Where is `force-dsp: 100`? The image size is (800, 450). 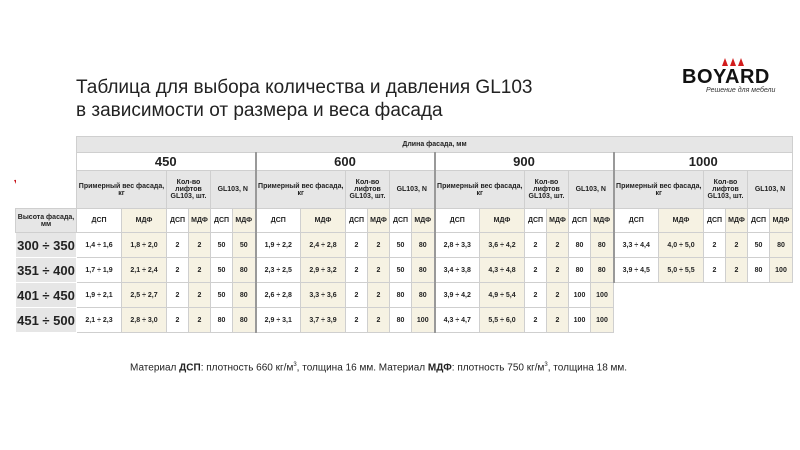 force-dsp: 100 is located at coordinates (579, 320).